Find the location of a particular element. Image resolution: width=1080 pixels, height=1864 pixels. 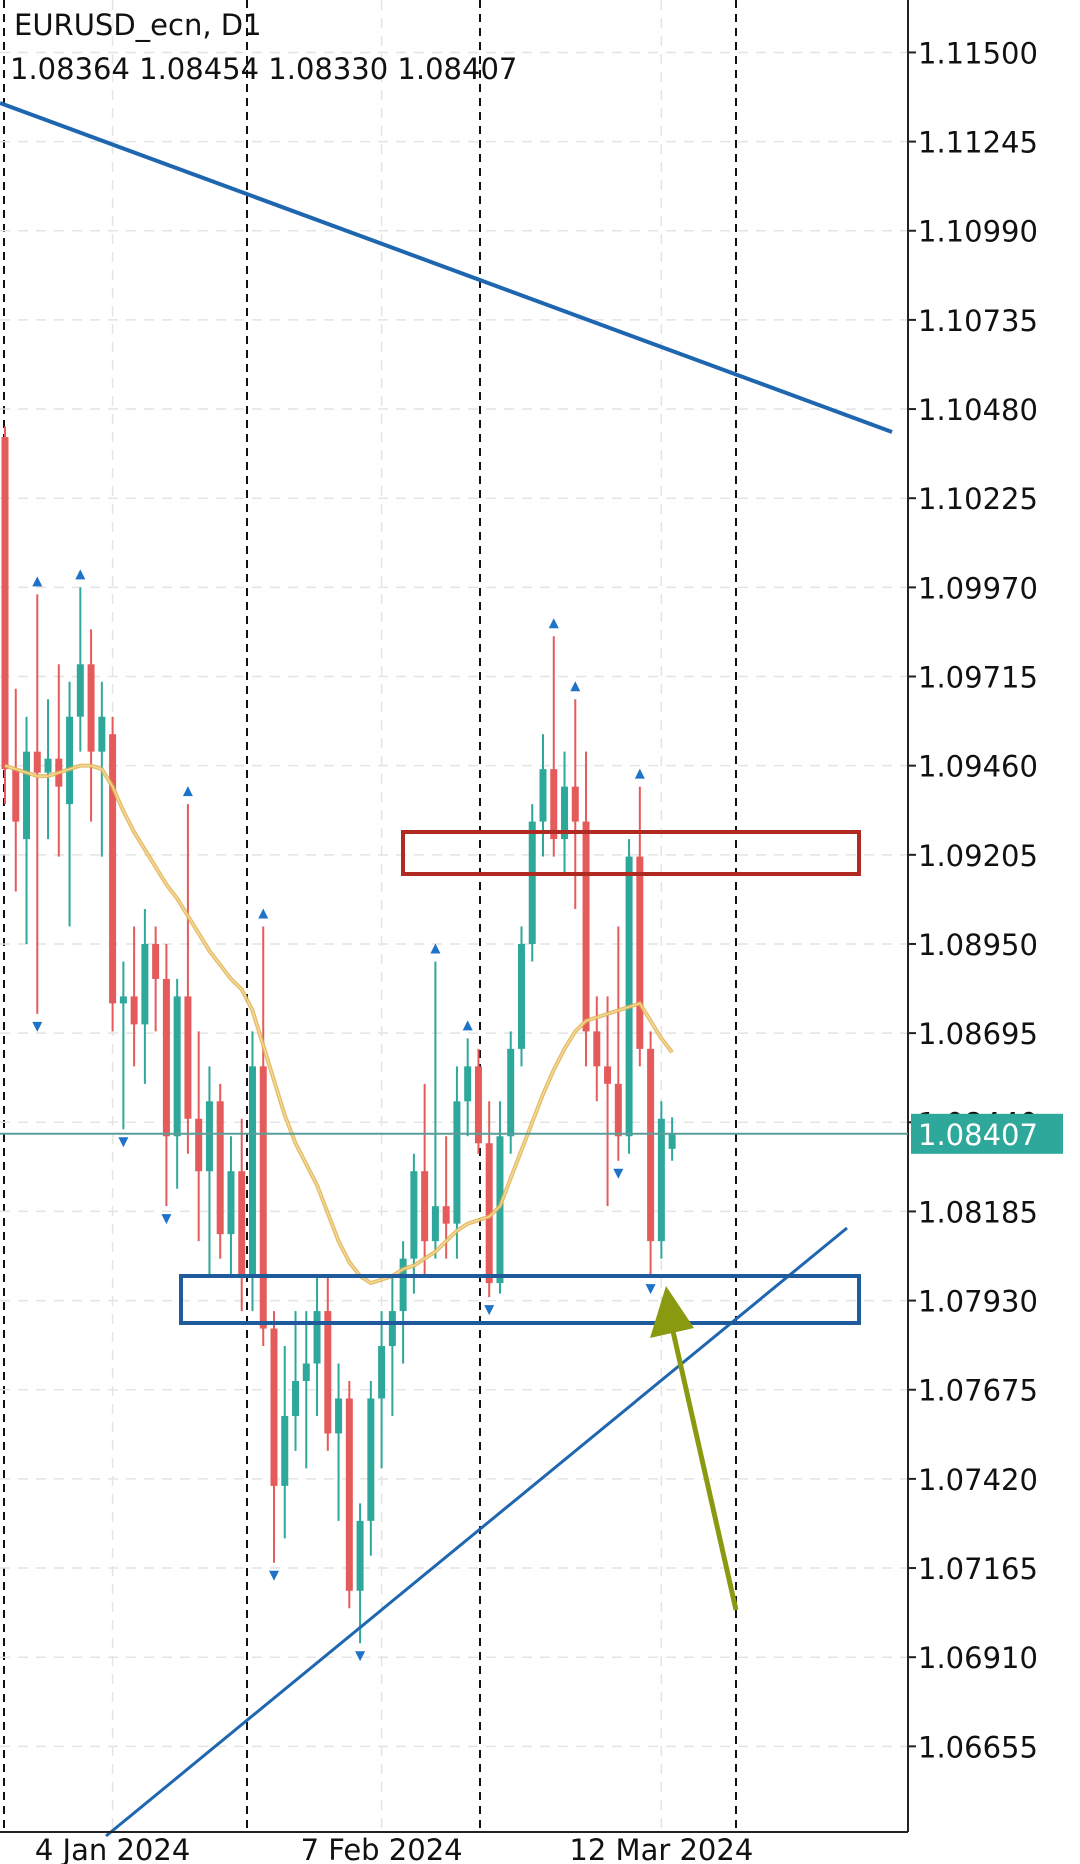

last-price-box is located at coordinates (987, 1133).